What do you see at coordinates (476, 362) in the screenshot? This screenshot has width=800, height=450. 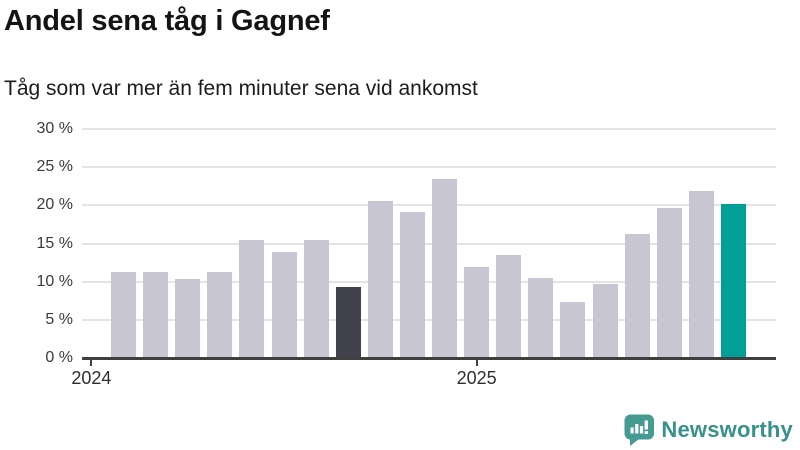 I see `x-tick-2025` at bounding box center [476, 362].